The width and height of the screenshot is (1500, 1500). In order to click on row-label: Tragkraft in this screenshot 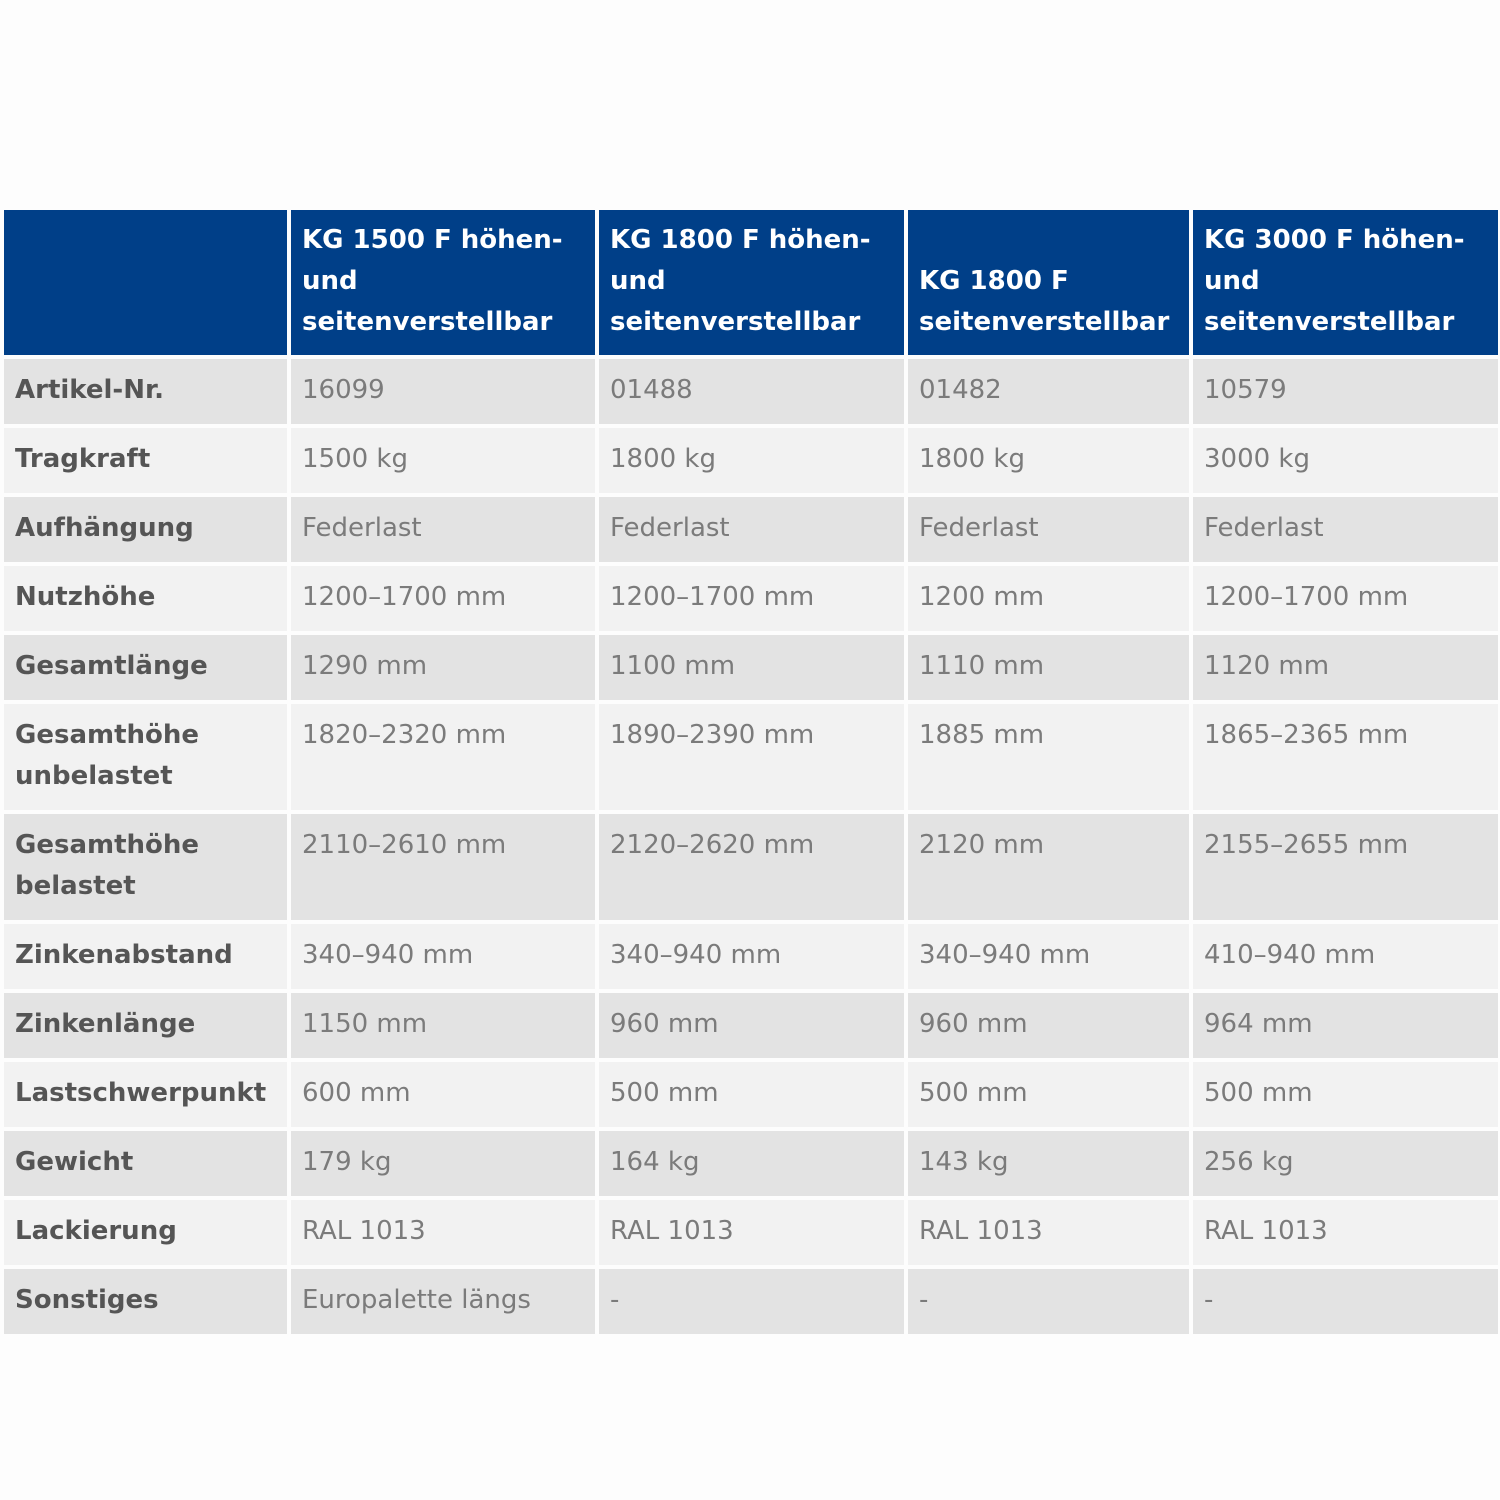, I will do `click(145, 460)`.